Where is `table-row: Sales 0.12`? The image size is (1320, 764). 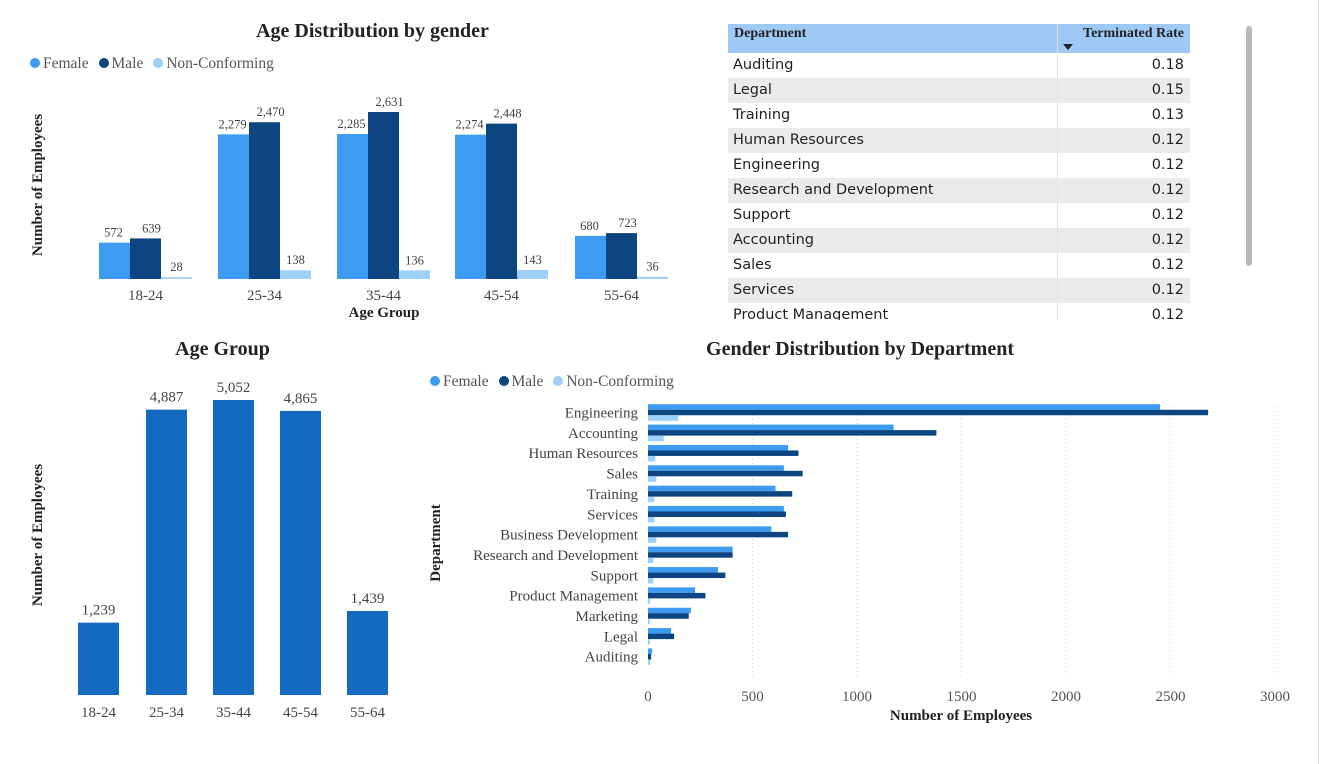 table-row: Sales 0.12 is located at coordinates (959, 265).